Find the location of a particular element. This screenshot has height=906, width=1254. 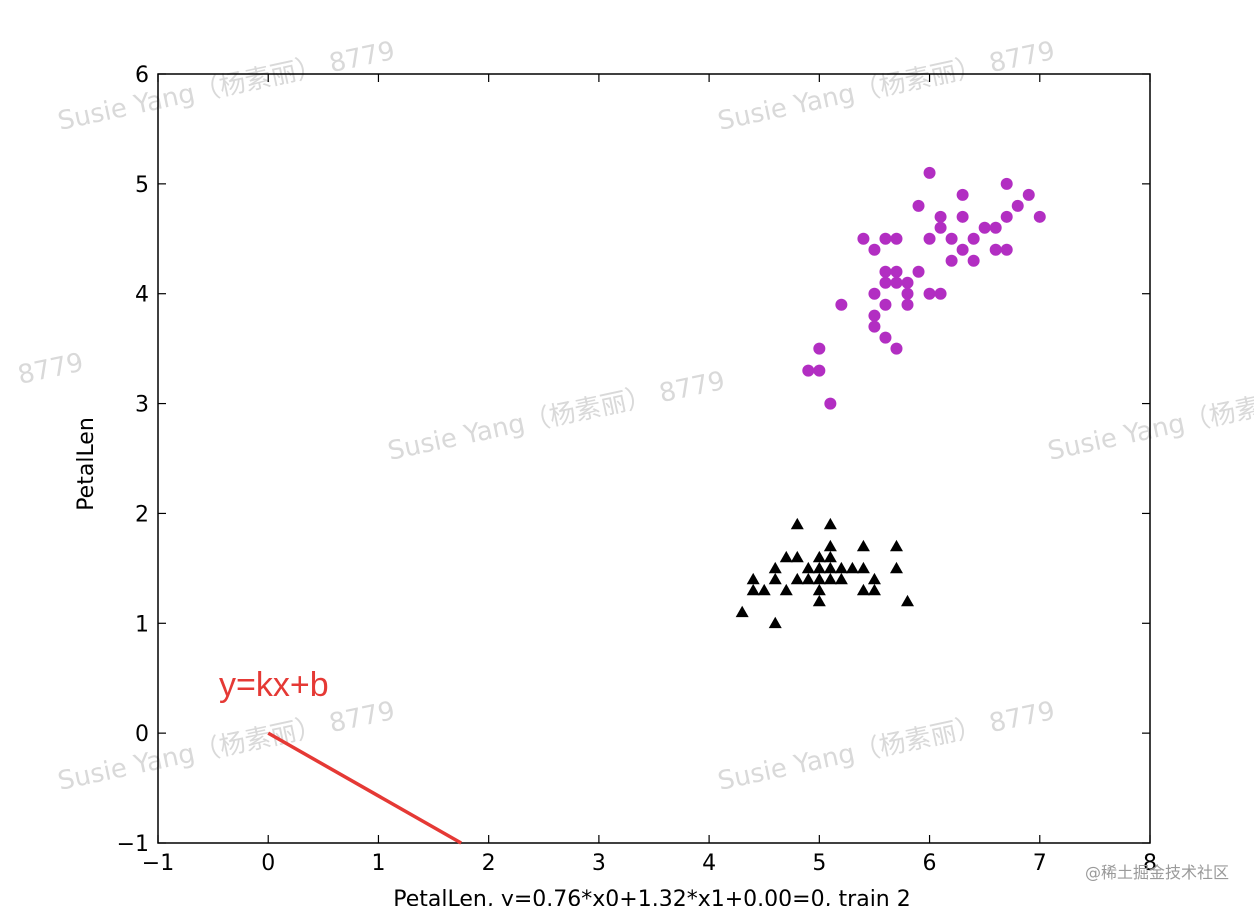

y-axis-label: PetalLen is located at coordinates (86, 464).